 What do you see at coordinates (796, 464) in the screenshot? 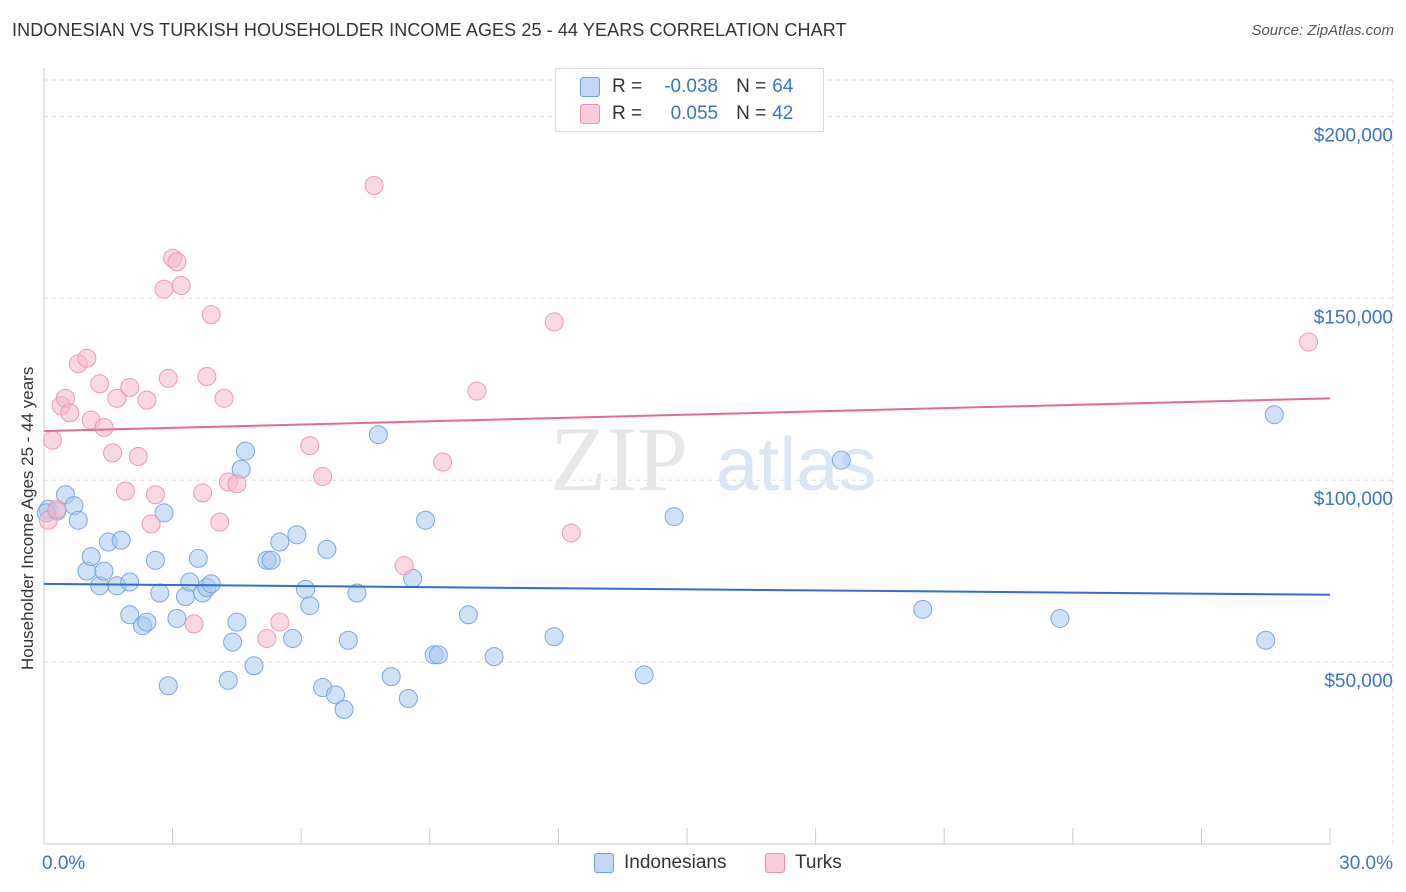
I see `watermark-atlas: atlas` at bounding box center [796, 464].